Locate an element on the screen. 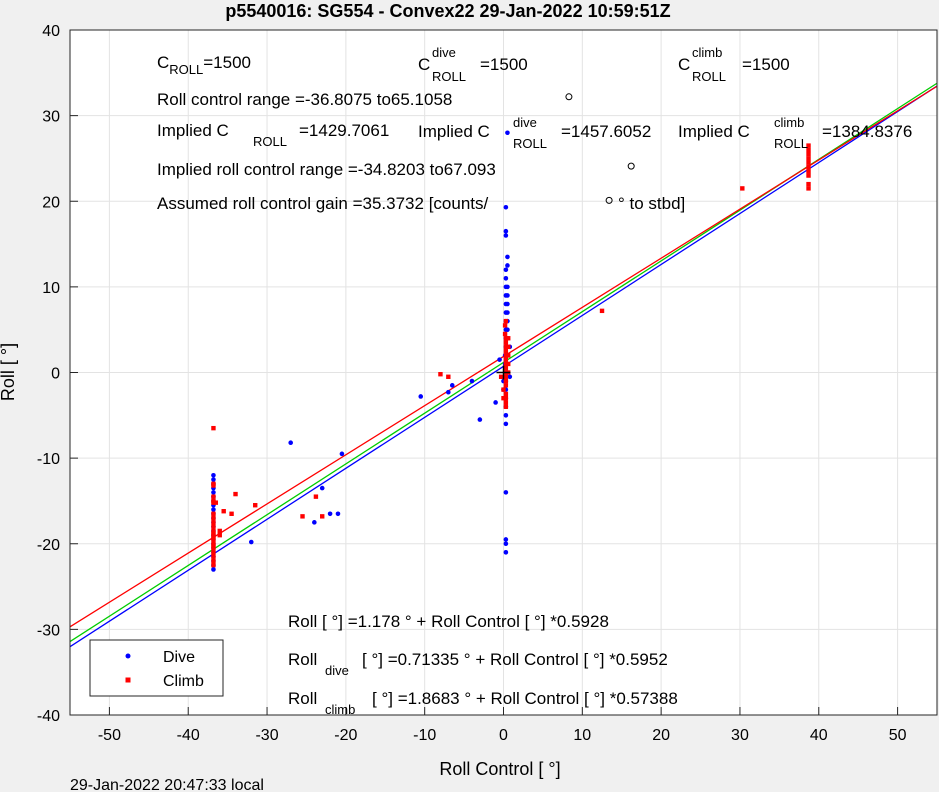  equation-climb-sub: climb is located at coordinates (340, 709).